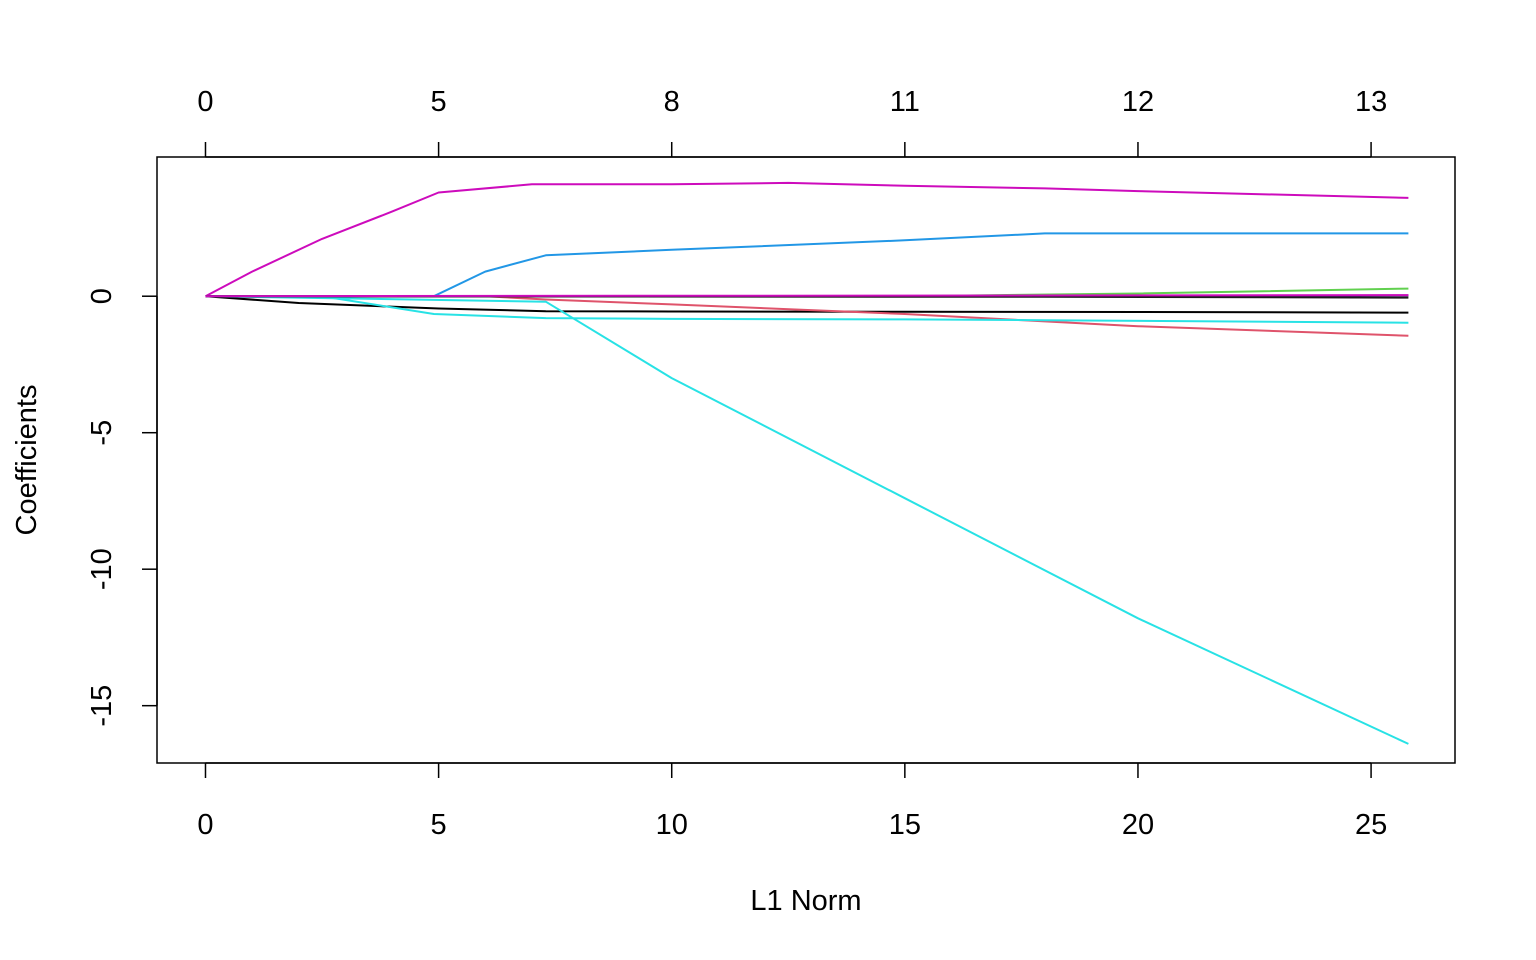 The image size is (1536, 960). What do you see at coordinates (1371, 825) in the screenshot?
I see `x-tick-label: 25` at bounding box center [1371, 825].